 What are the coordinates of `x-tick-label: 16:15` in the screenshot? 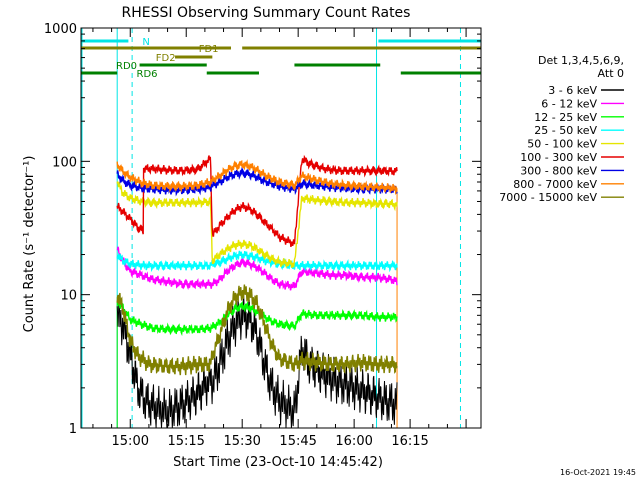 It's located at (409, 441).